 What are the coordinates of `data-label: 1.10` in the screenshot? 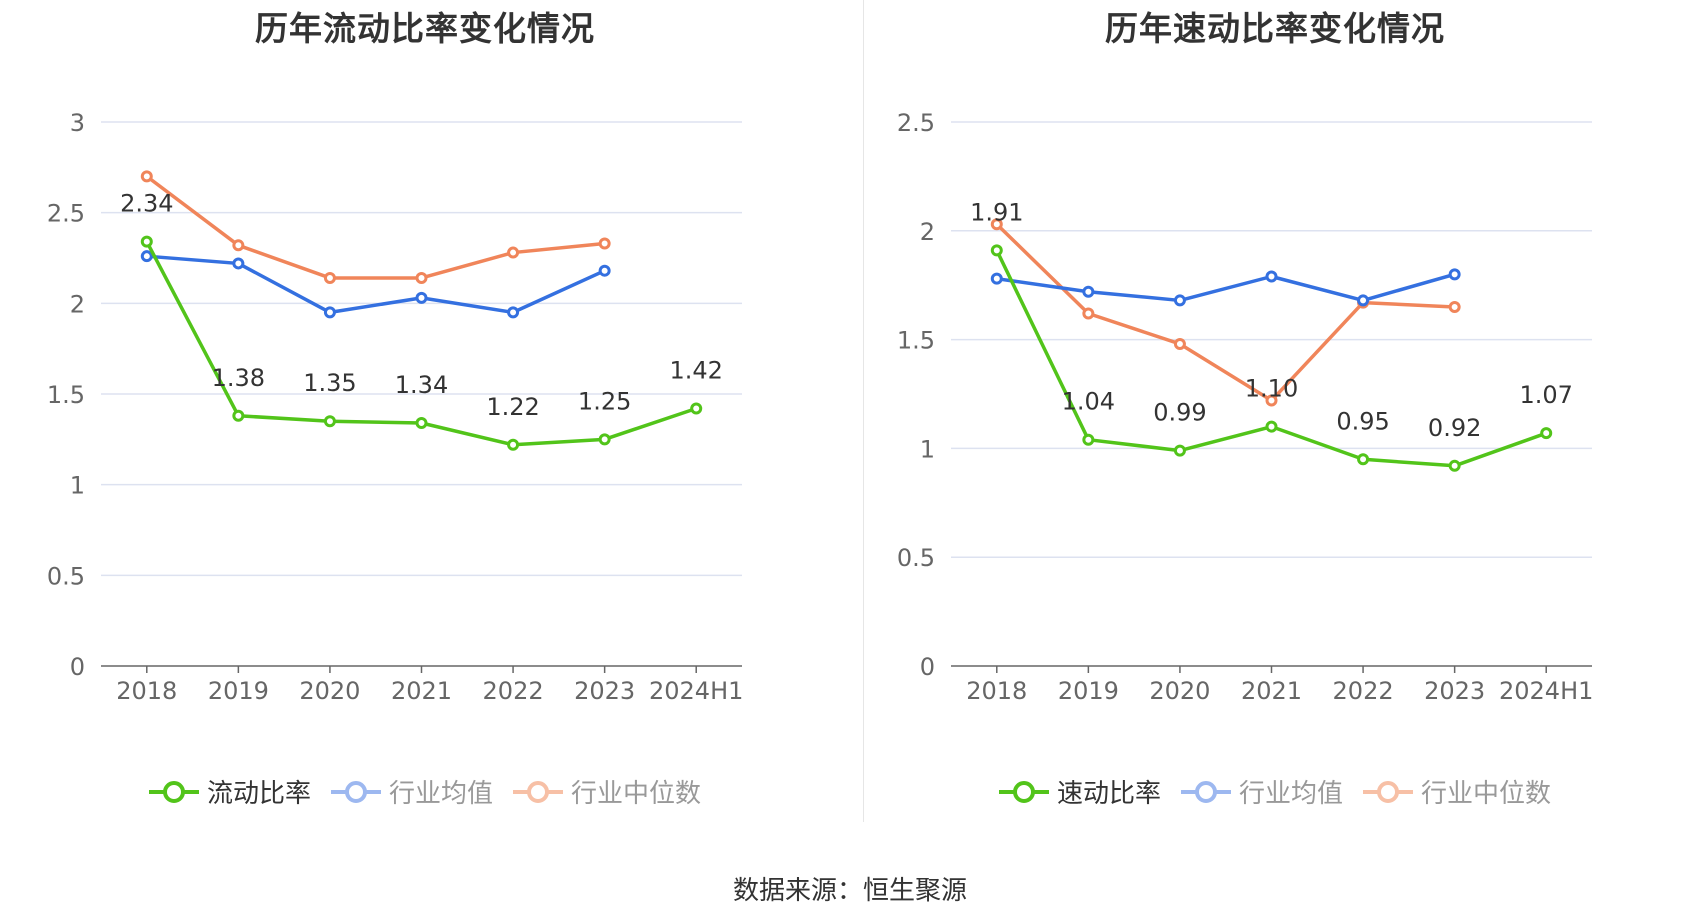 It's located at (1271, 389).